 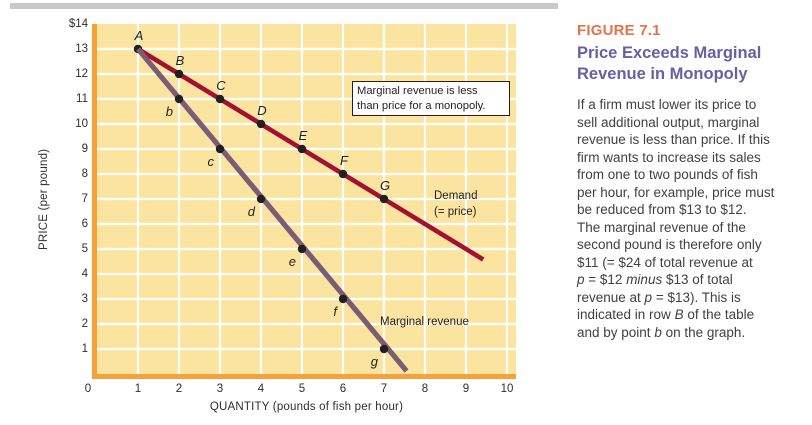 What do you see at coordinates (84, 274) in the screenshot?
I see `y-tick-label: 4` at bounding box center [84, 274].